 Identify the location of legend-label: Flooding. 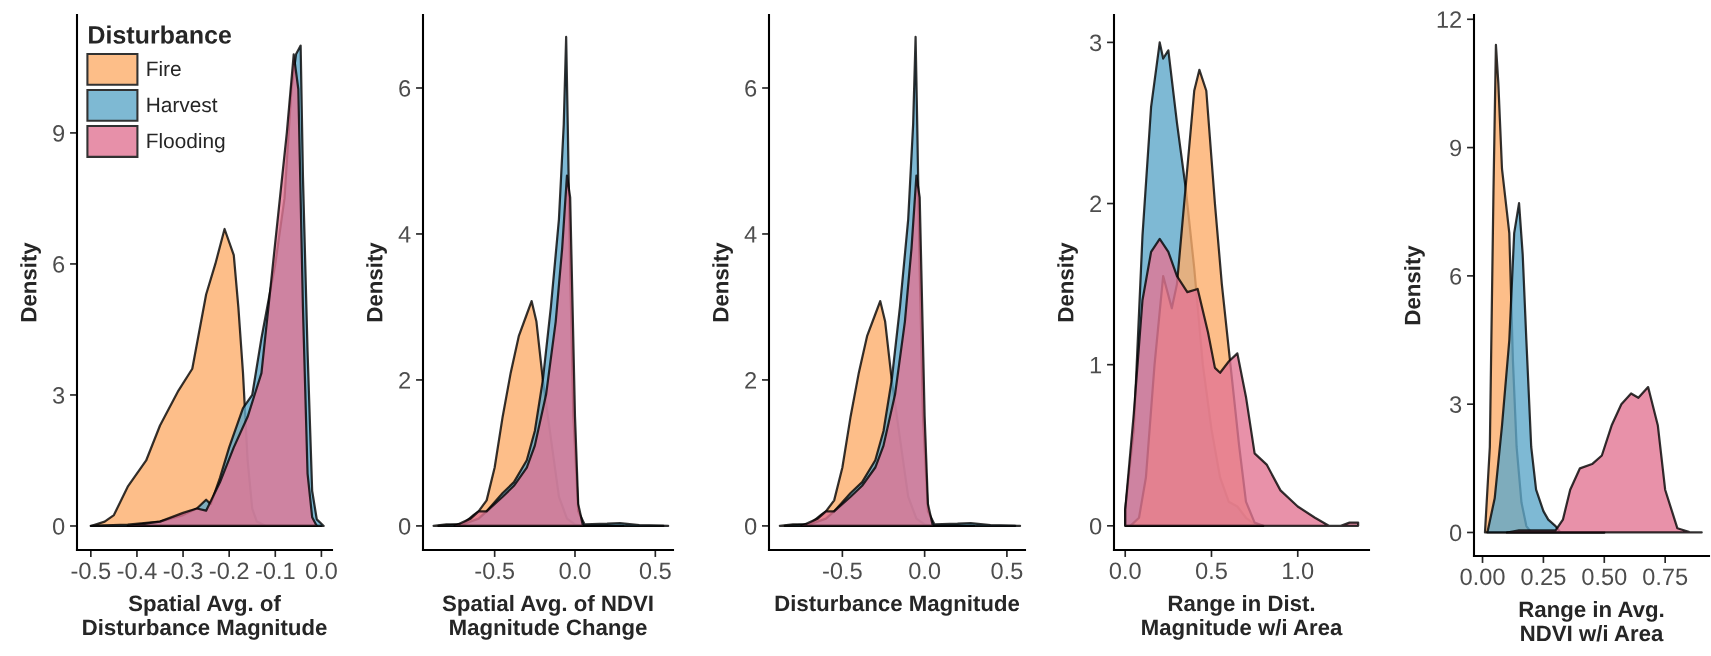
(186, 143).